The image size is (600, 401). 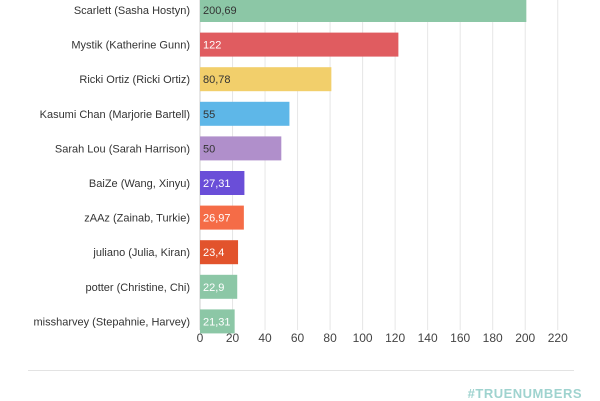 I want to click on category-label: juliano (Julia, Kiran), so click(x=141, y=253).